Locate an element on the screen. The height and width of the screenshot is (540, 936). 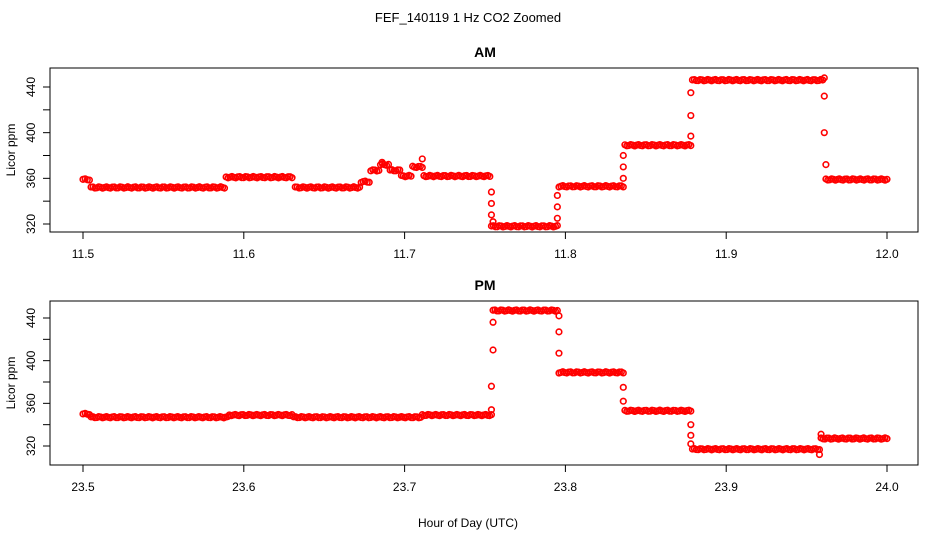
figure-xlabel: Hour of Day (UTC) is located at coordinates (468, 523).